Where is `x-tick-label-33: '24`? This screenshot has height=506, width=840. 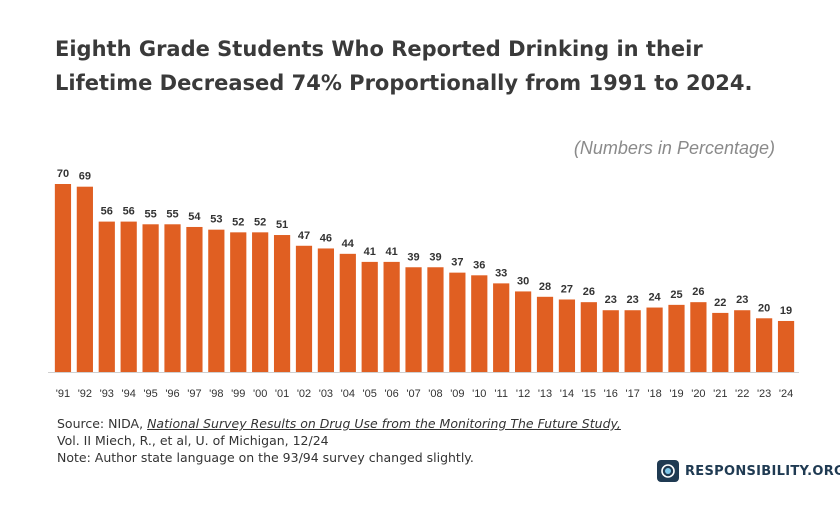 x-tick-label-33: '24 is located at coordinates (786, 394).